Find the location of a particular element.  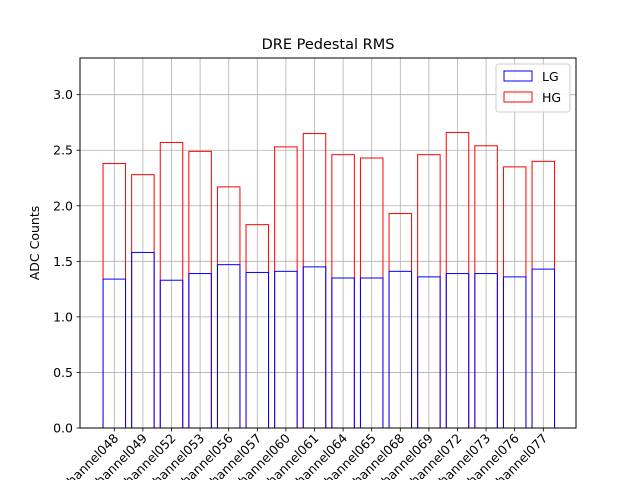

y-tick-label: 3.0 is located at coordinates (63, 94).